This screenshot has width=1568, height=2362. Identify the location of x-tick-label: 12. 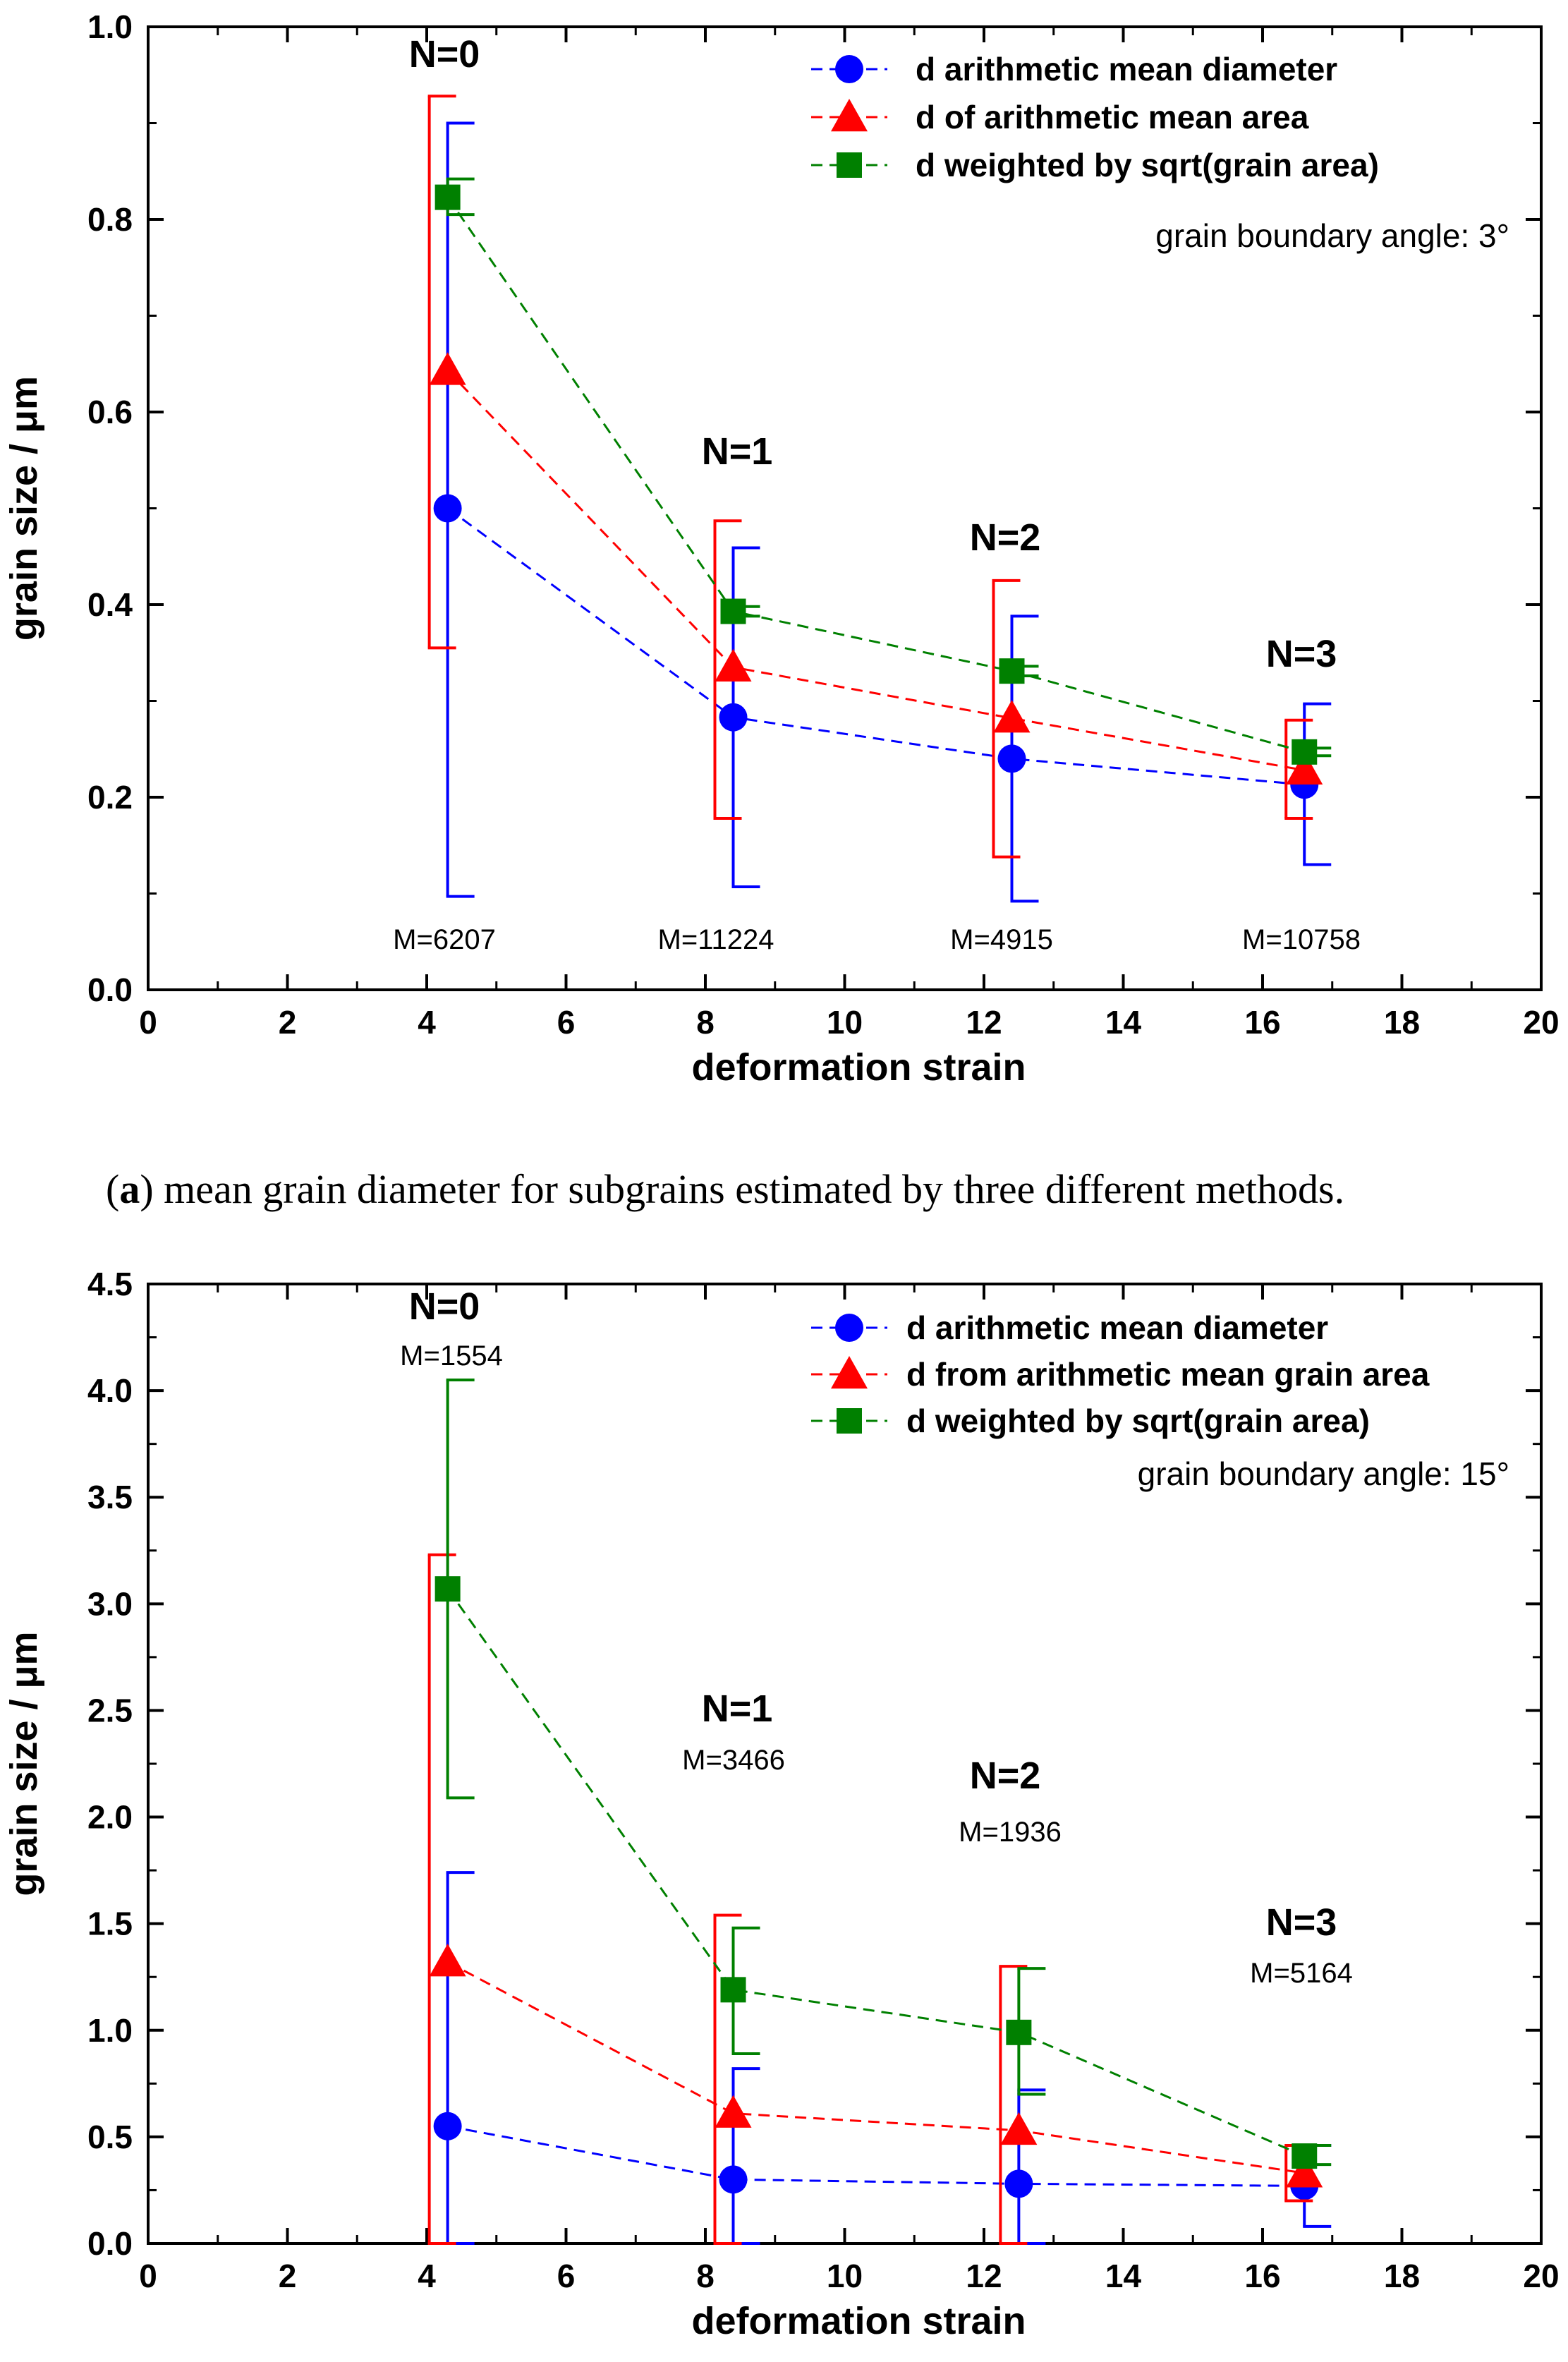
(984, 2276).